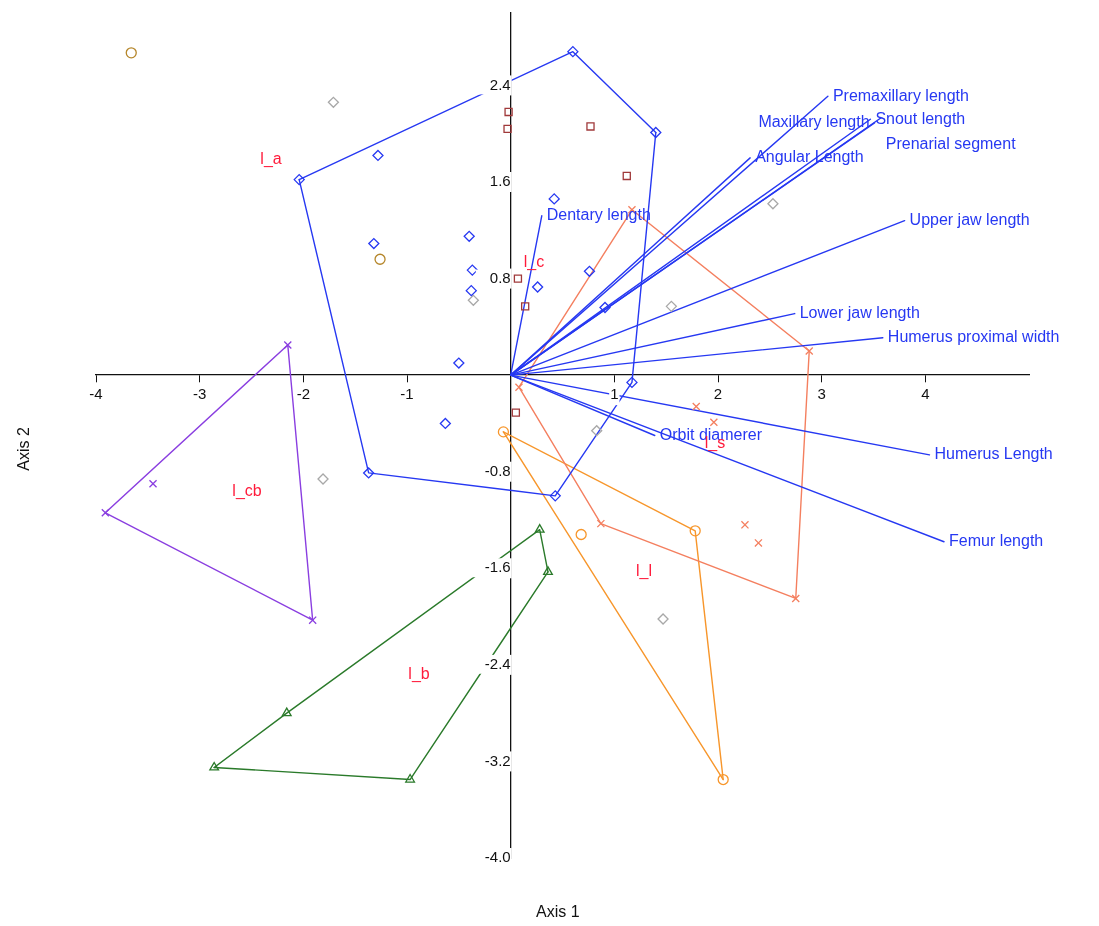 The image size is (1099, 926). Describe the element at coordinates (925, 394) in the screenshot. I see `x-tick-label: 4` at that location.